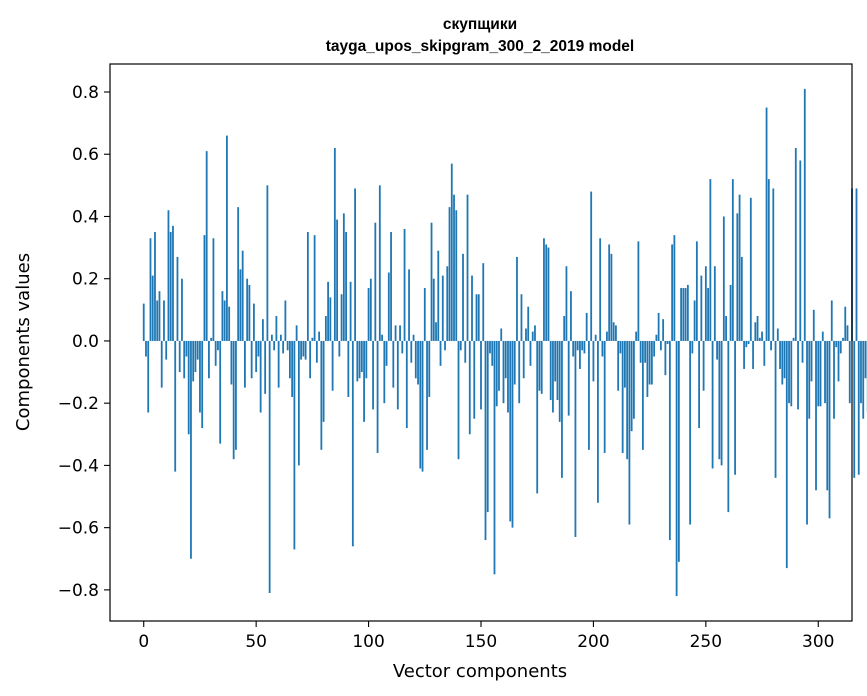  What do you see at coordinates (486, 636) in the screenshot?
I see `x-axis-ticks: 0 50 100 150 200 250 300` at bounding box center [486, 636].